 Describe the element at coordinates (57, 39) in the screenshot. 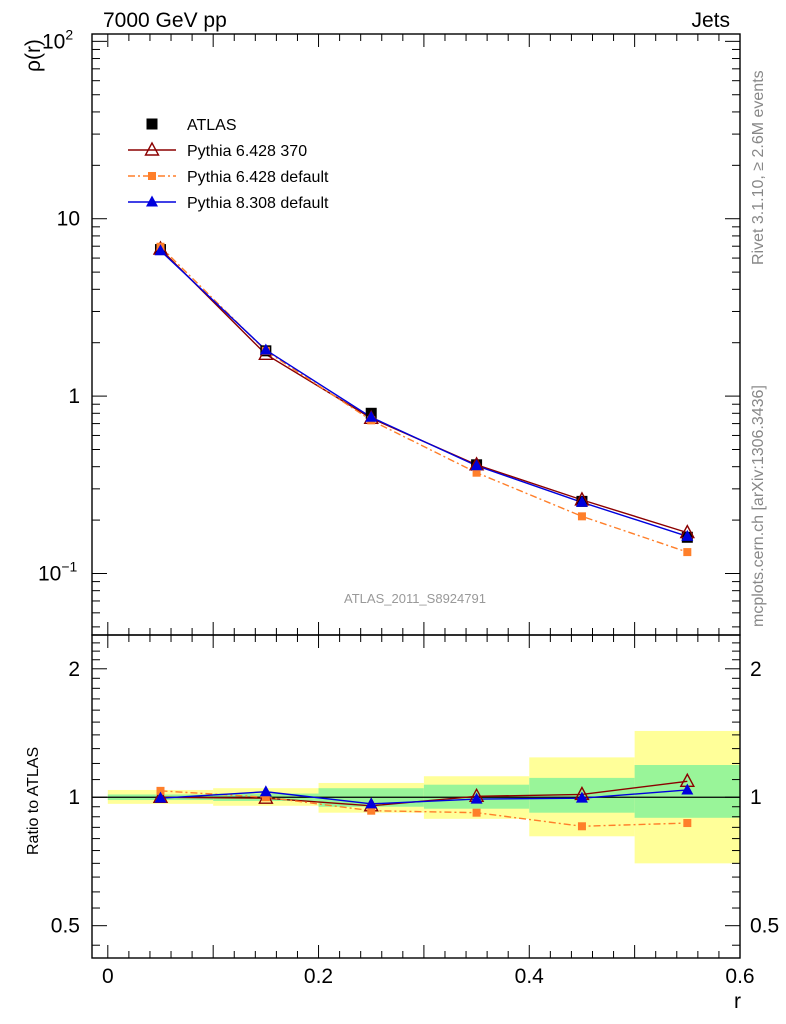

I see `y-tick-label: 10²` at that location.